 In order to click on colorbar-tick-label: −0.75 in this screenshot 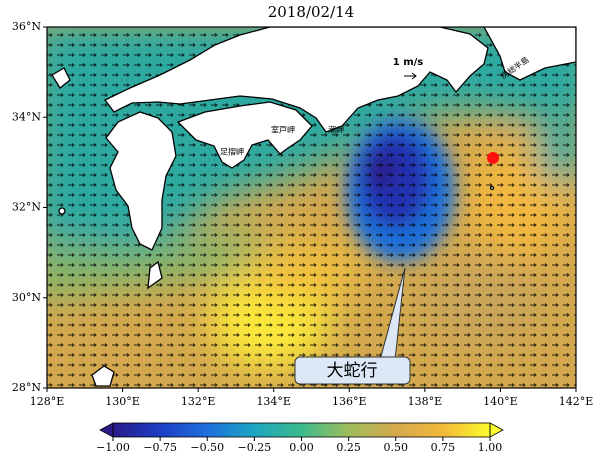, I will do `click(160, 447)`.